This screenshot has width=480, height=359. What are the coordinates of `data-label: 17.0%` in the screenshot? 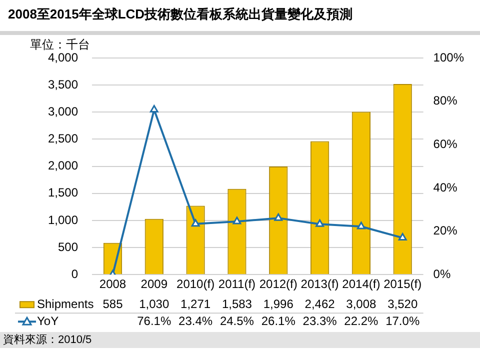 It's located at (403, 321).